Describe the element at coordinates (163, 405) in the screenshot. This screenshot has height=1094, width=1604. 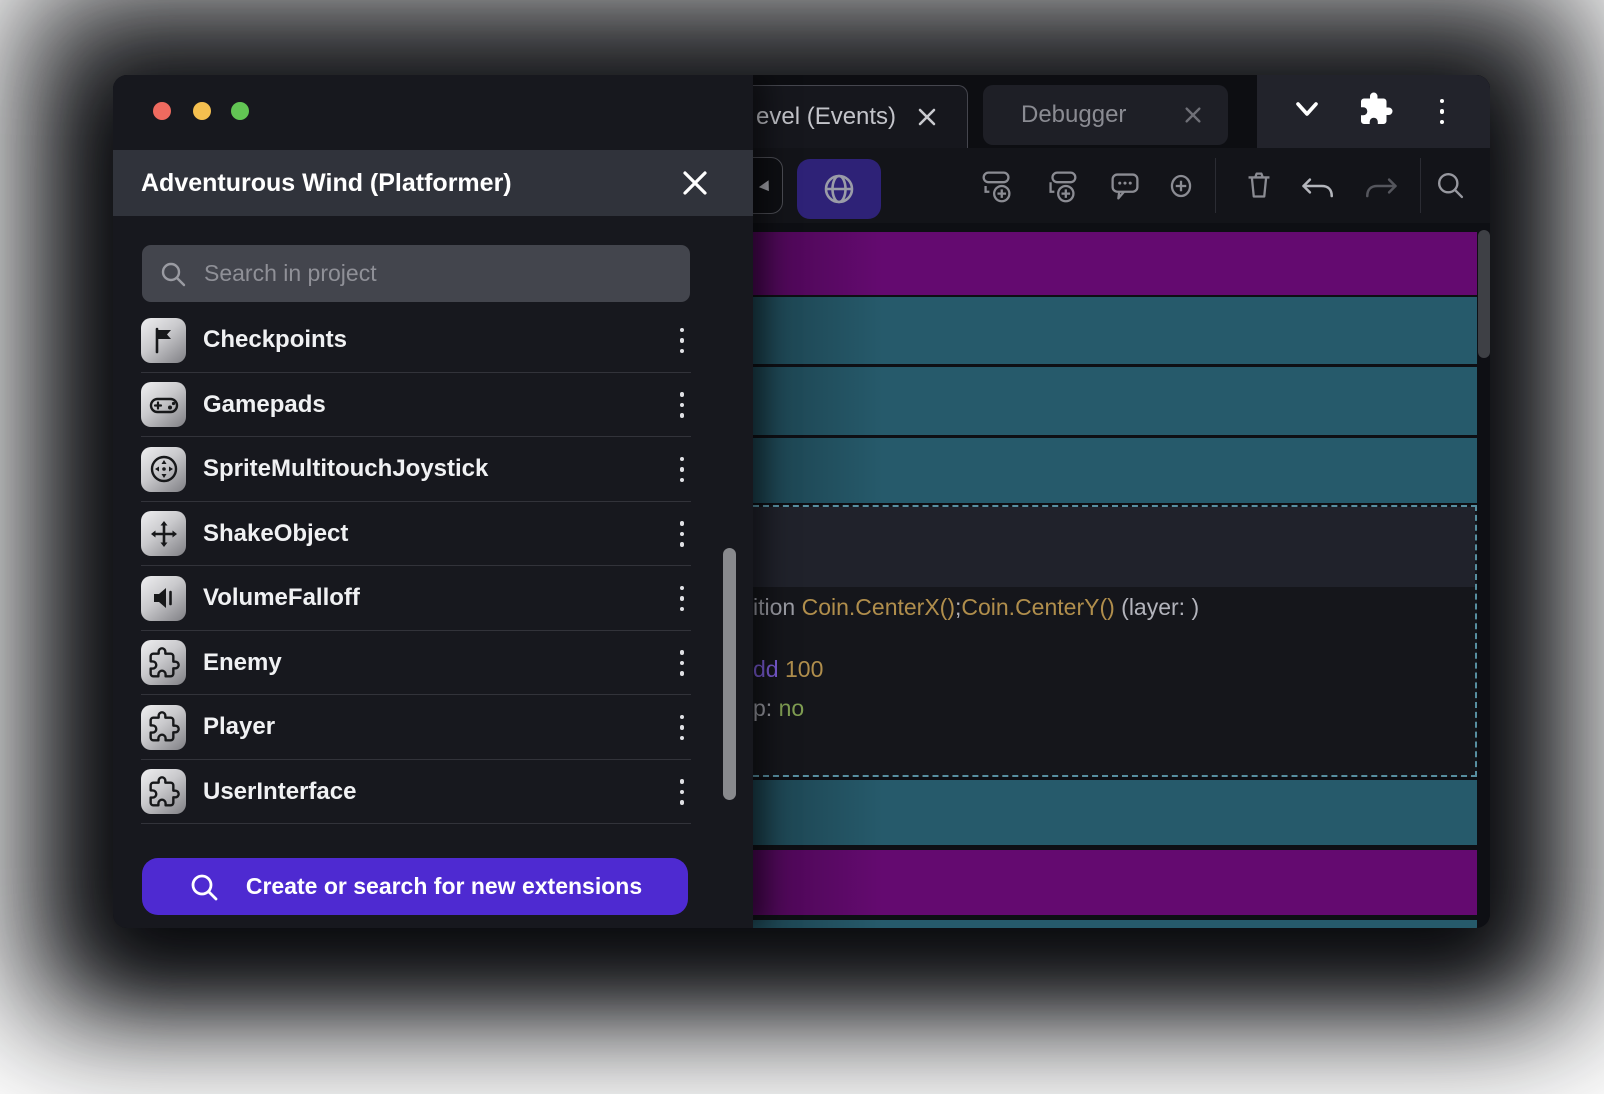
I see `gamepad-icon` at that location.